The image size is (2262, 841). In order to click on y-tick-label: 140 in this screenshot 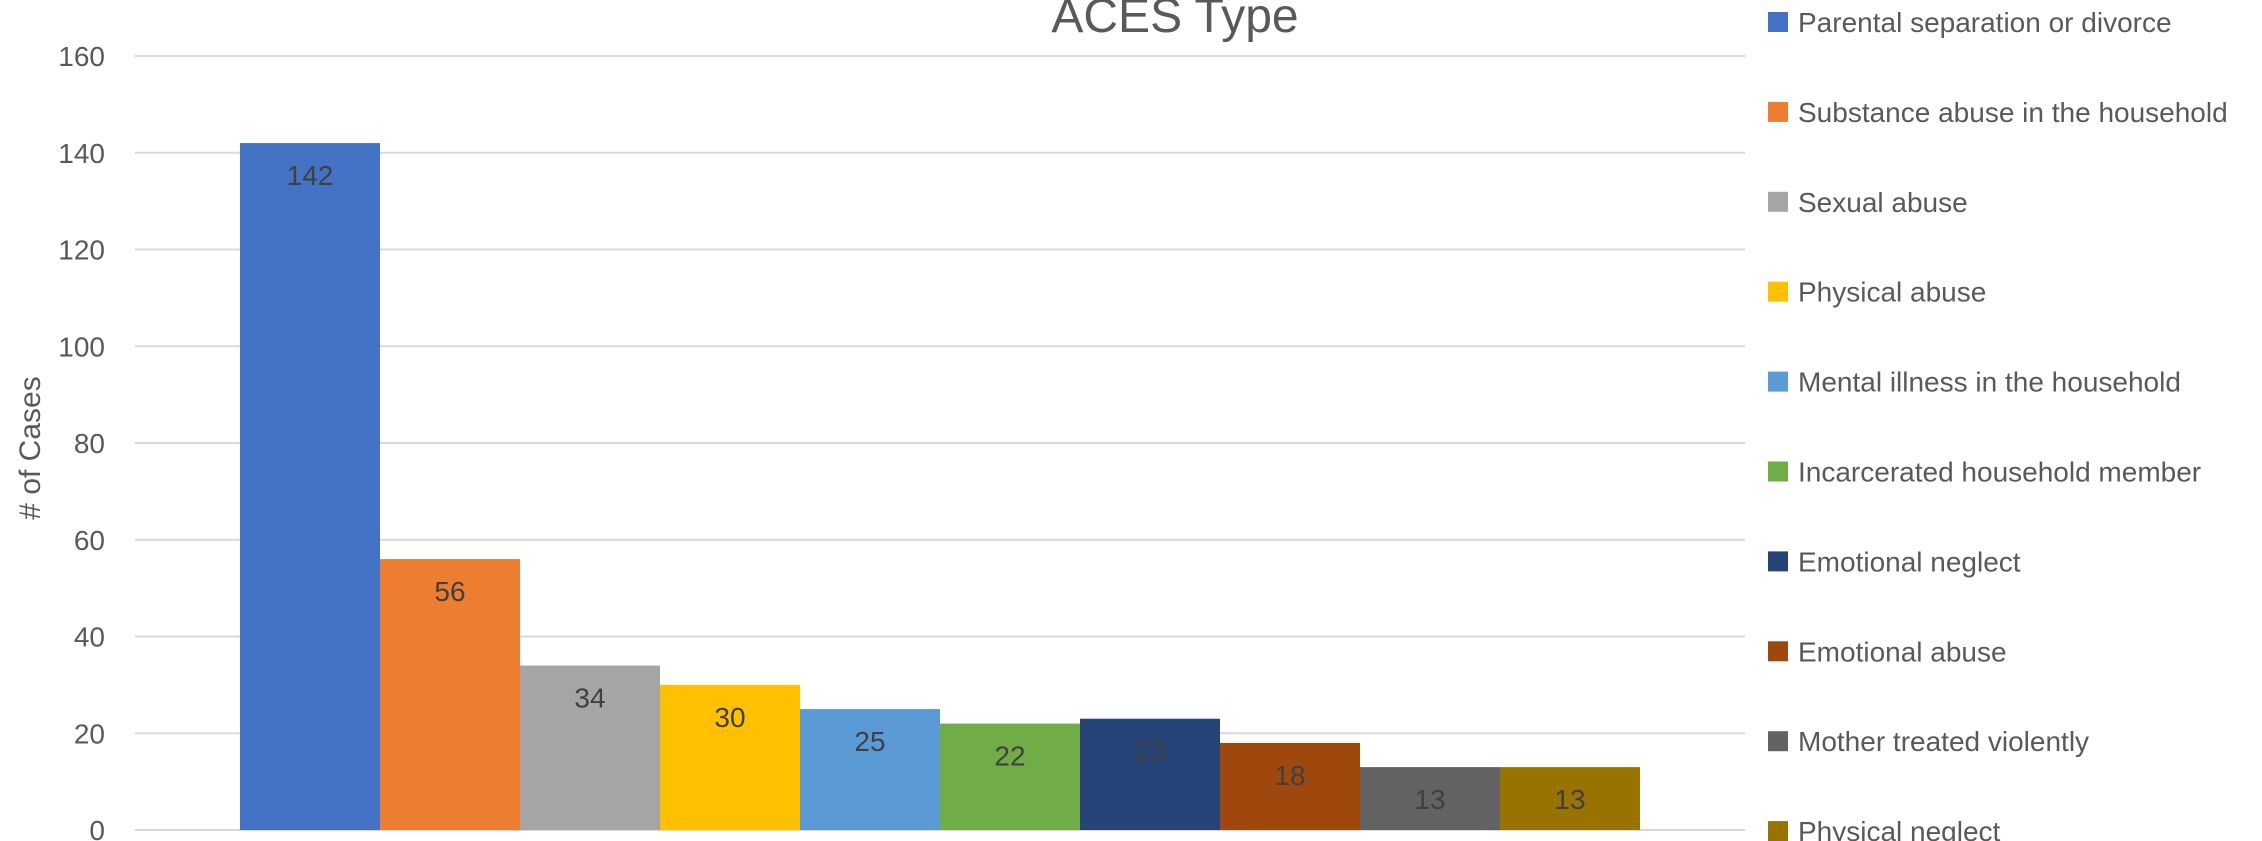, I will do `click(81, 153)`.